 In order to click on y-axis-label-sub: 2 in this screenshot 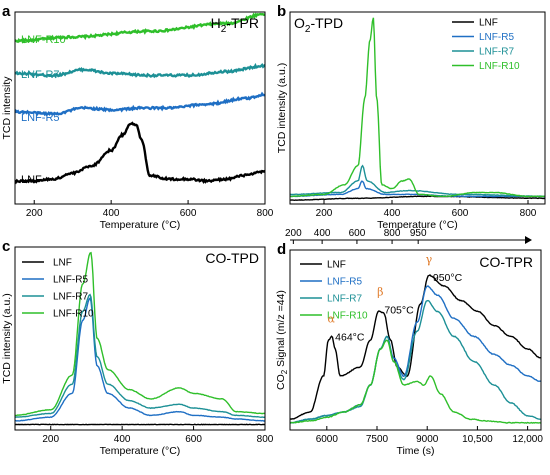, I will do `click(284, 371)`.